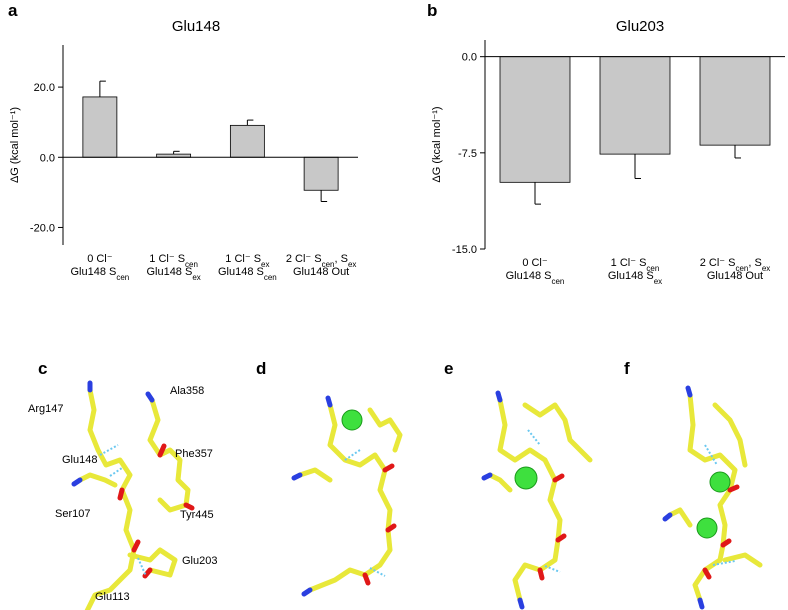 Image resolution: width=788 pixels, height=610 pixels. What do you see at coordinates (44, 88) in the screenshot?
I see `y-tick-label: 20.0` at bounding box center [44, 88].